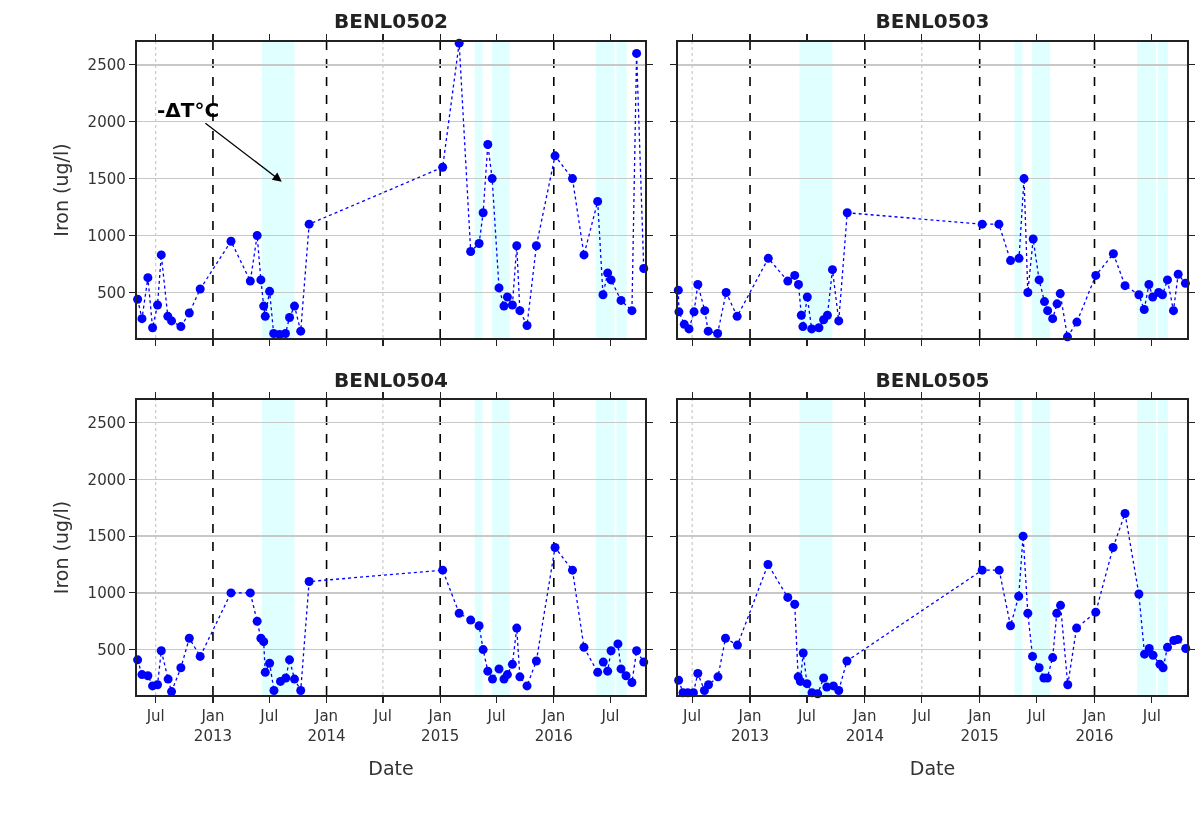  Describe the element at coordinates (106, 593) in the screenshot. I see `y-tick-label: 1000` at that location.